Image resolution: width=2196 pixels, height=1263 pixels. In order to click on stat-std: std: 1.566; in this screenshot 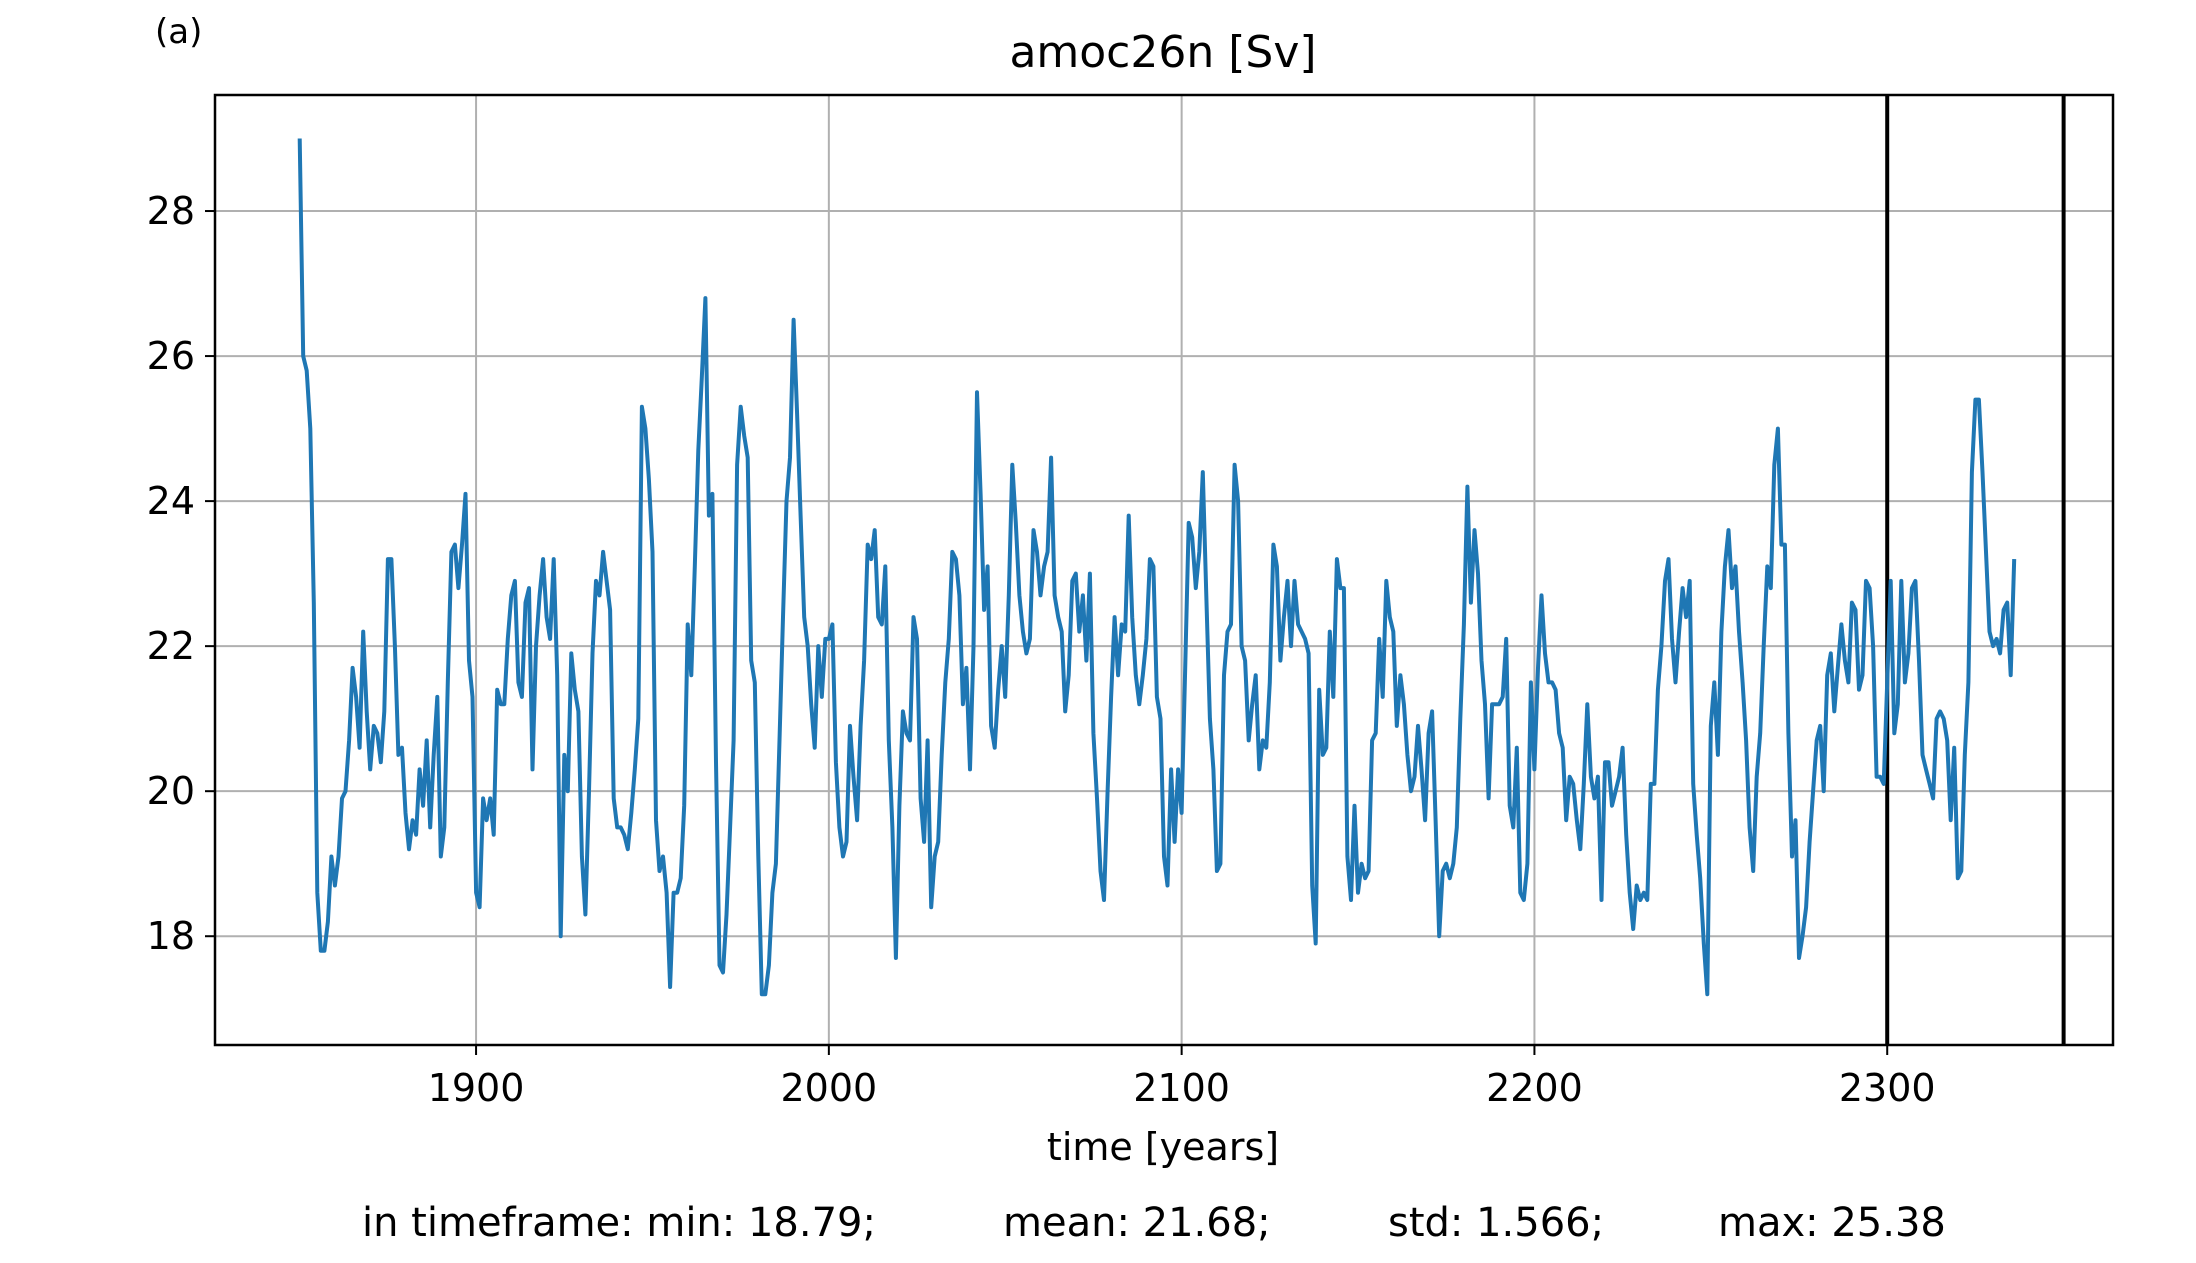, I will do `click(1496, 1223)`.